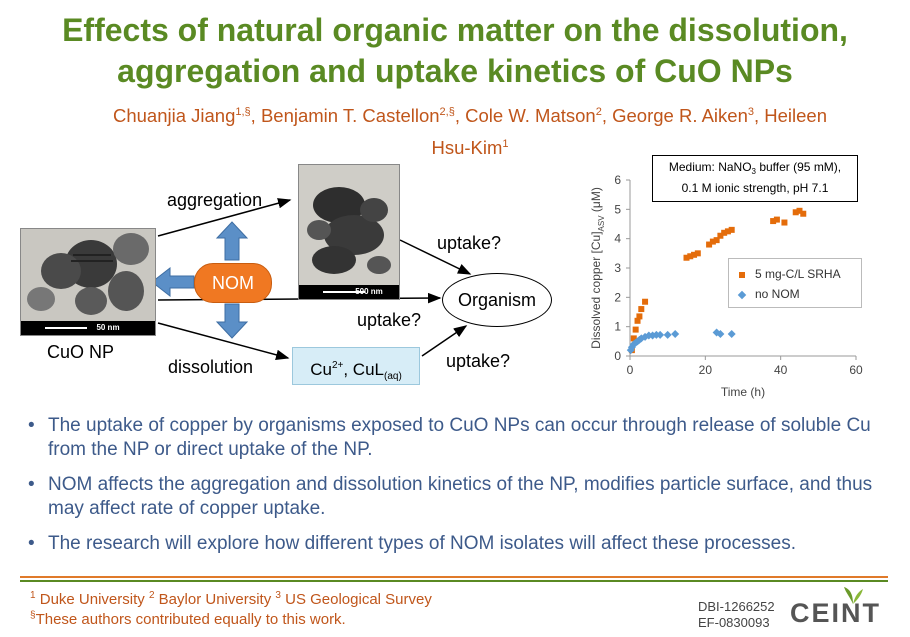 The image size is (910, 637). I want to click on grant-number: DBI-1266252, so click(736, 606).